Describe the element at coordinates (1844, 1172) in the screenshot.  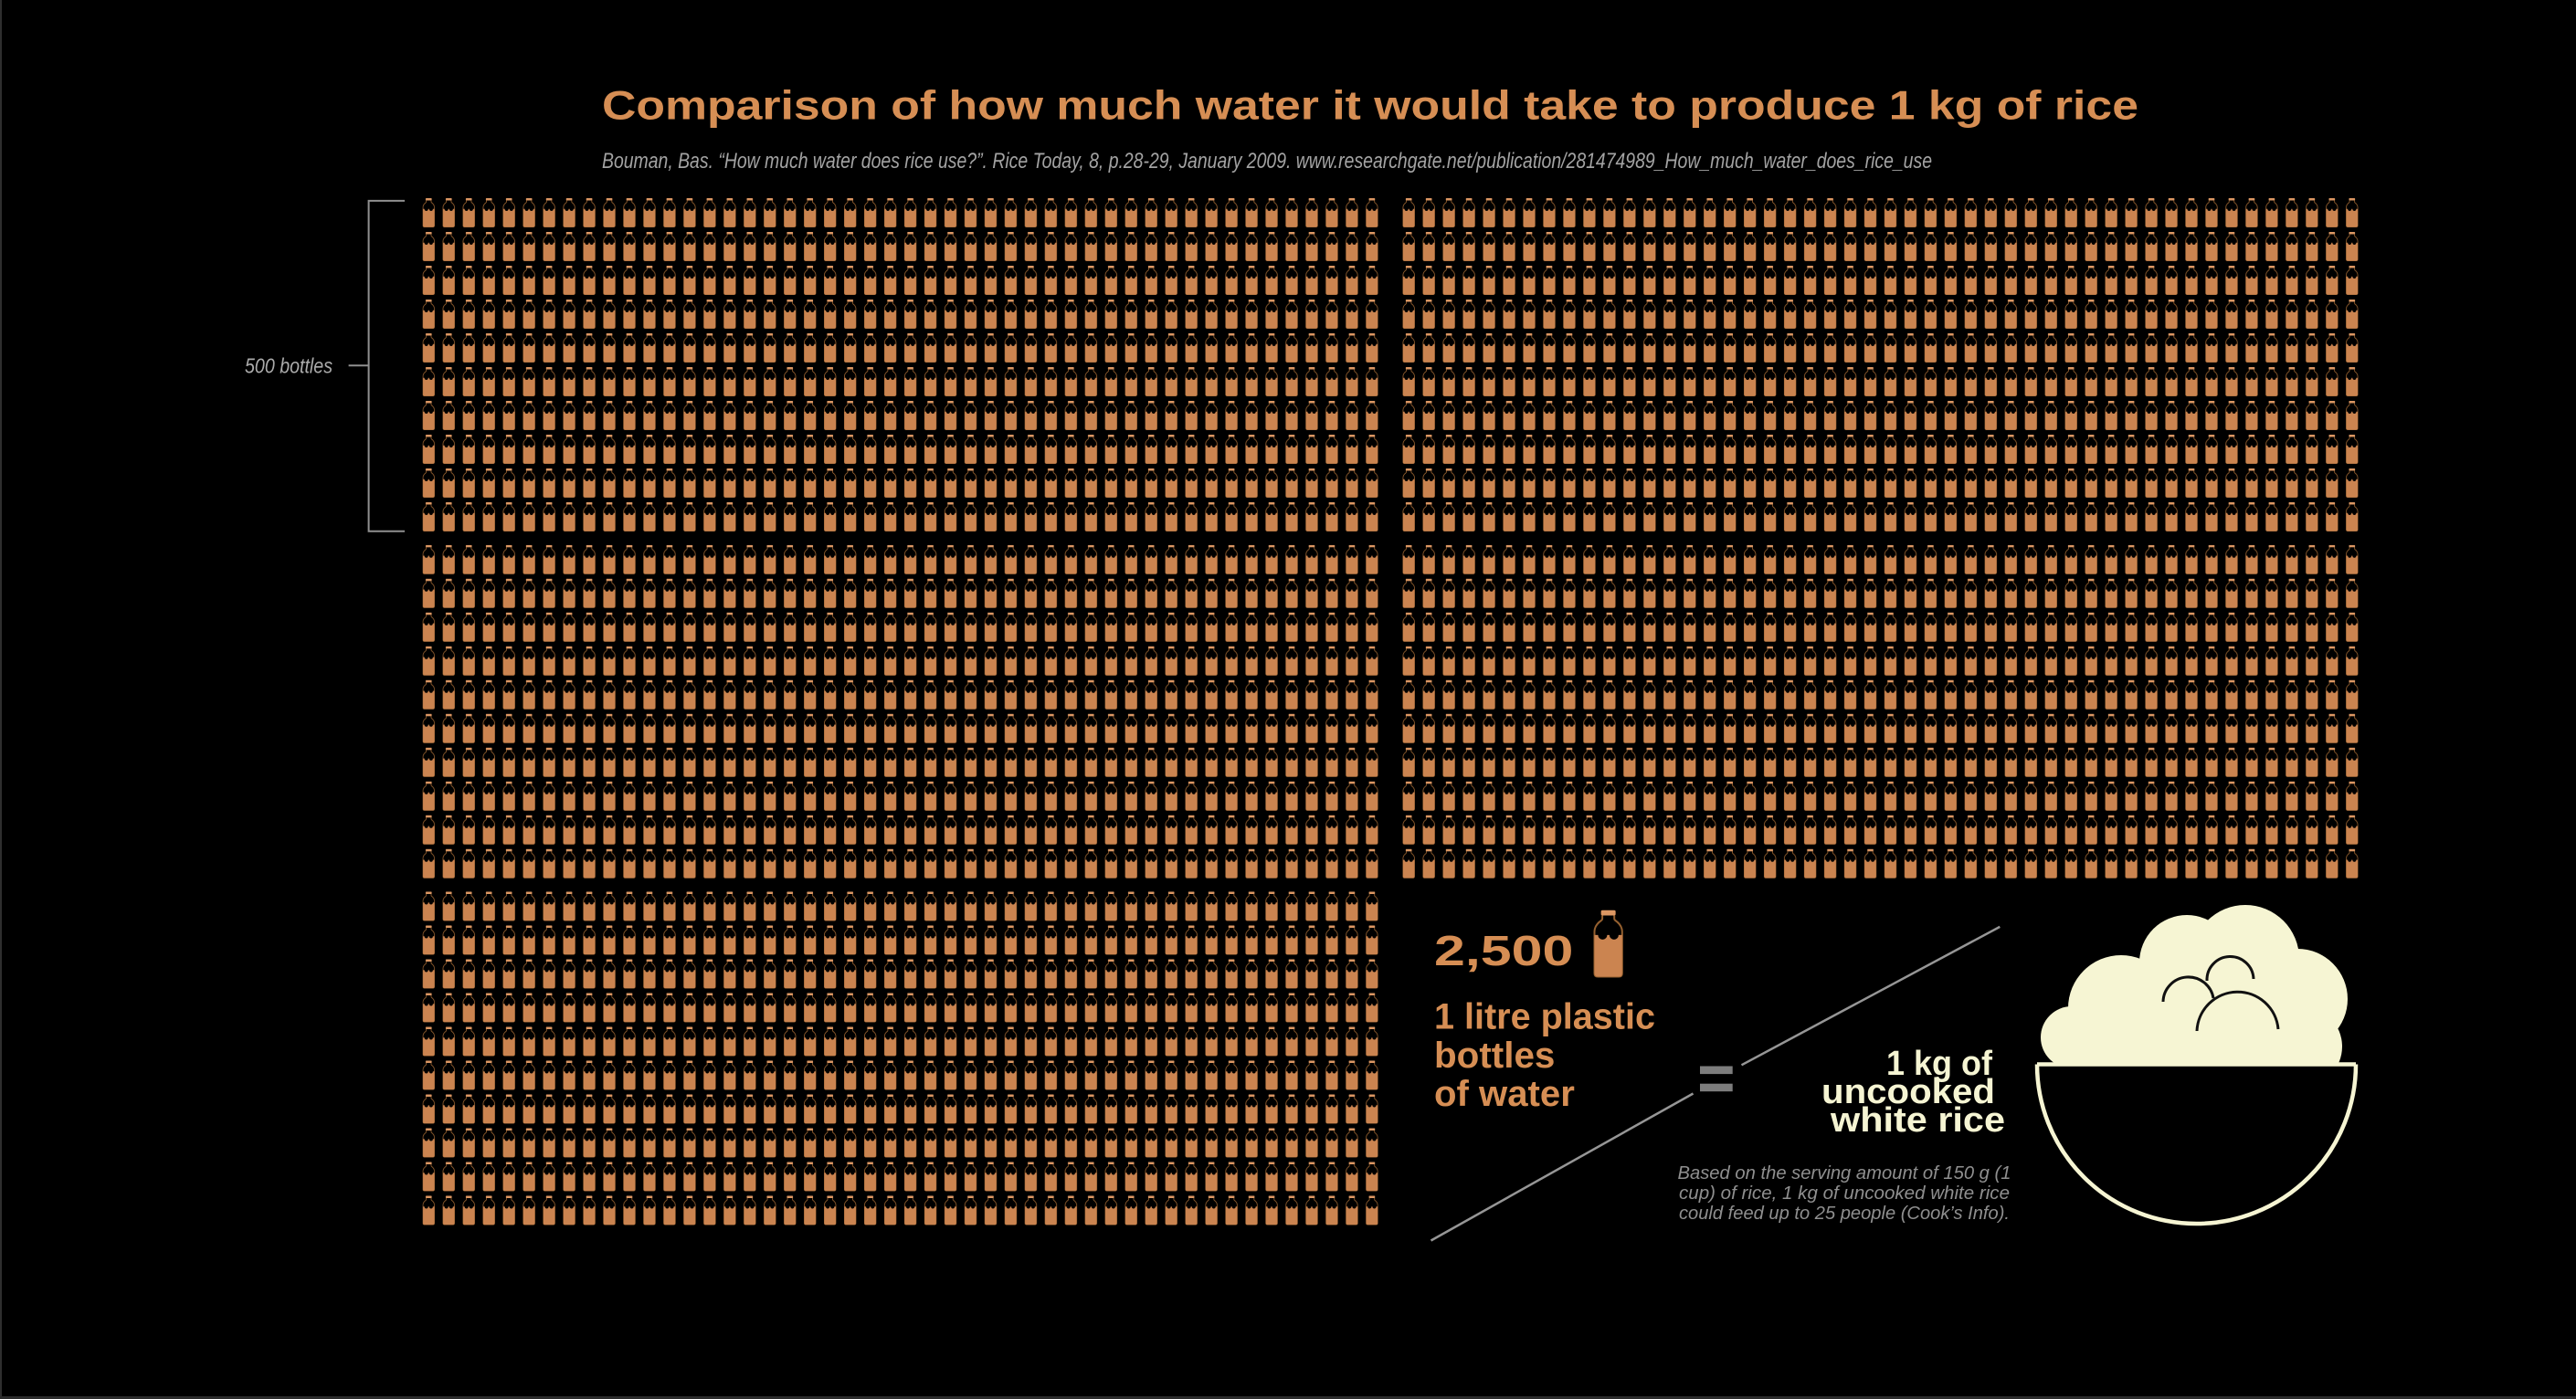
I see `svg-text:Based on the serving amount of: Based on the serving amount of 150 g (1` at that location.